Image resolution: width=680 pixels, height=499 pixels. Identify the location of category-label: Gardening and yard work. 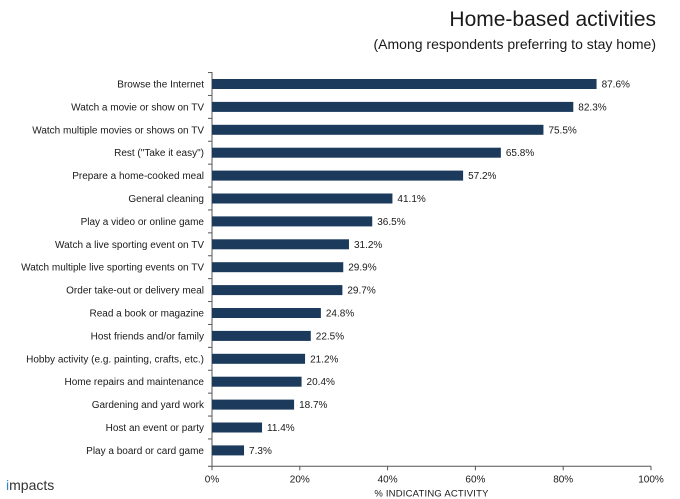
(148, 405).